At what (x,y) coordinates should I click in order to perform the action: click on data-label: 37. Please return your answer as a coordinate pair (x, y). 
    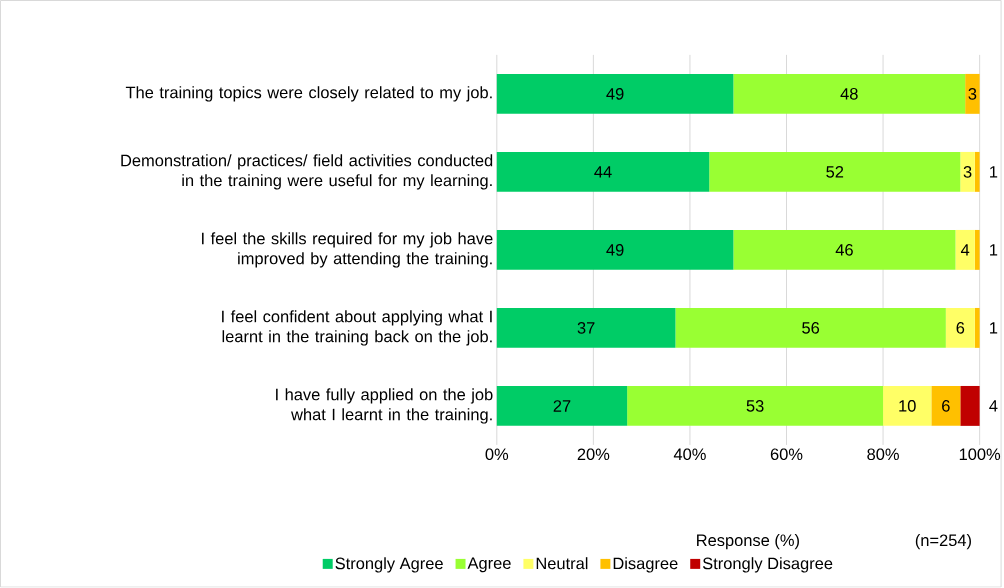
    Looking at the image, I should click on (586, 328).